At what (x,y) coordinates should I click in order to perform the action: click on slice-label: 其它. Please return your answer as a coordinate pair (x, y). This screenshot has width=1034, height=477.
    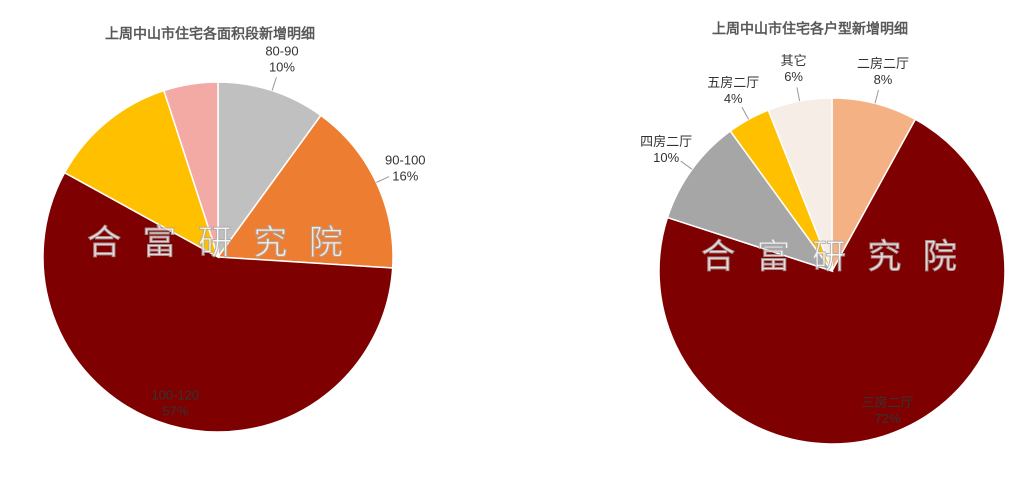
    Looking at the image, I should click on (794, 60).